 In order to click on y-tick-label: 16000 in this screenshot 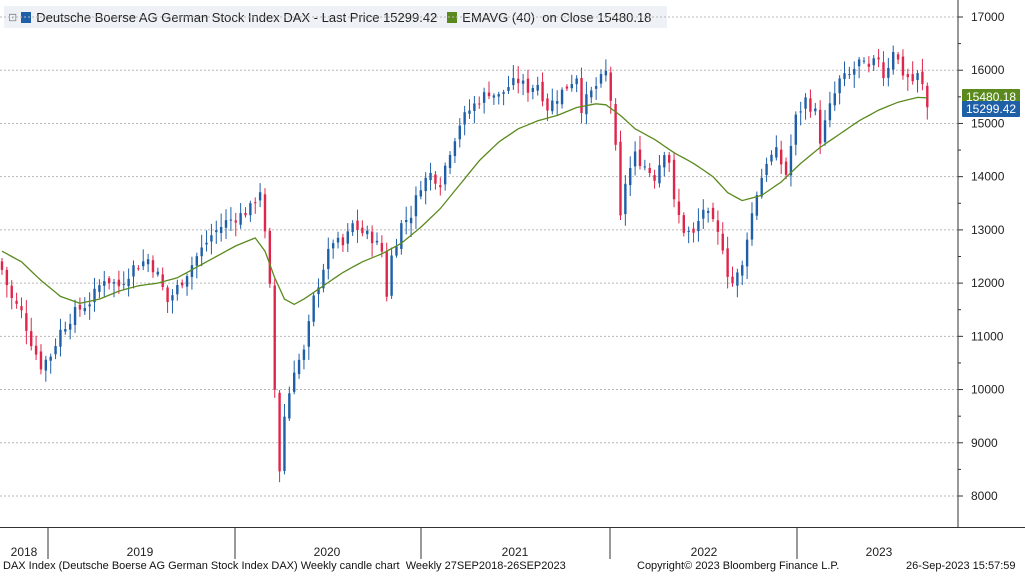, I will do `click(988, 70)`.